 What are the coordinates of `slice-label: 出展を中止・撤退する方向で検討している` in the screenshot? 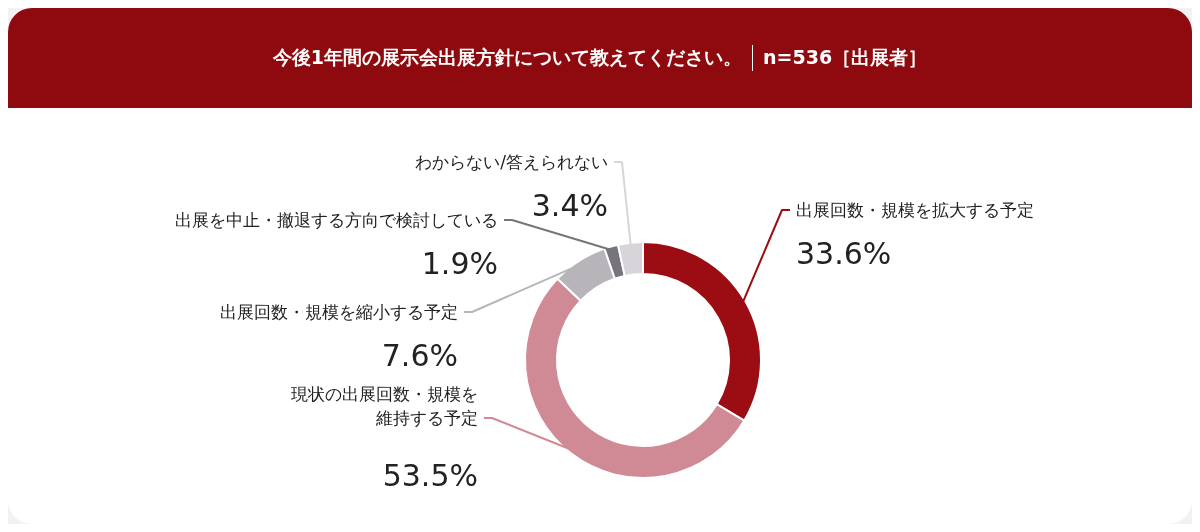 It's located at (336, 220).